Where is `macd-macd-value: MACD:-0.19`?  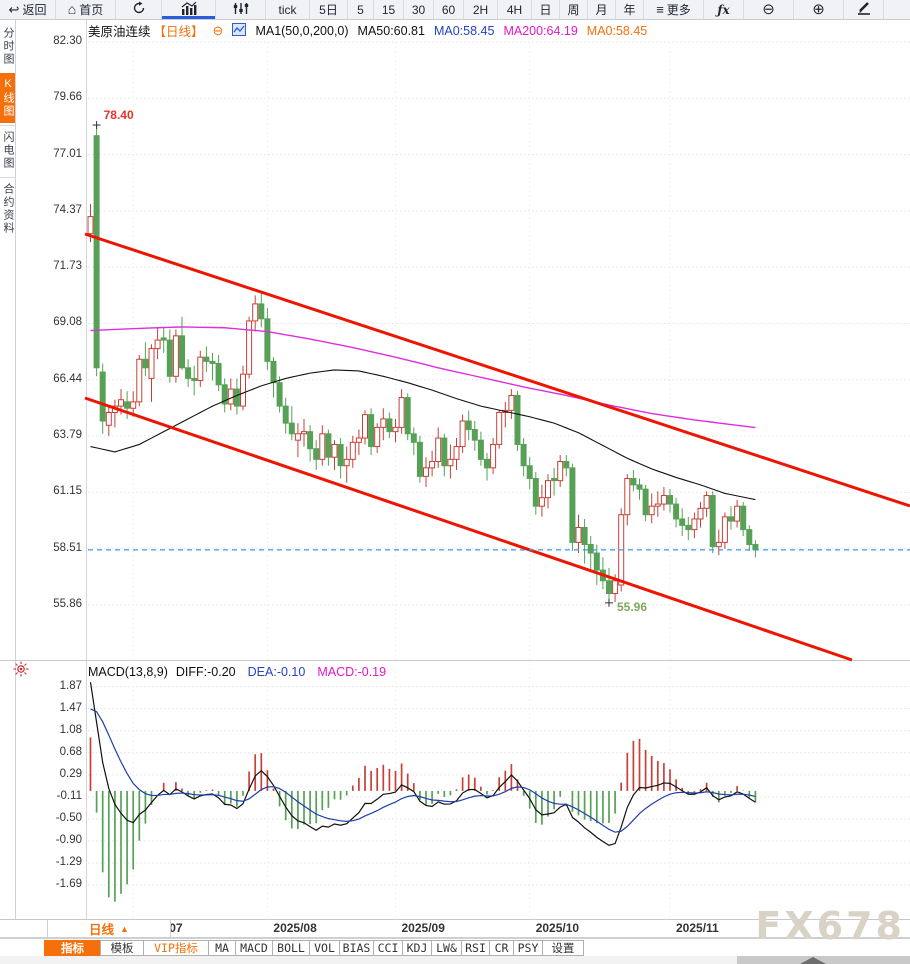
macd-macd-value: MACD:-0.19 is located at coordinates (352, 672).